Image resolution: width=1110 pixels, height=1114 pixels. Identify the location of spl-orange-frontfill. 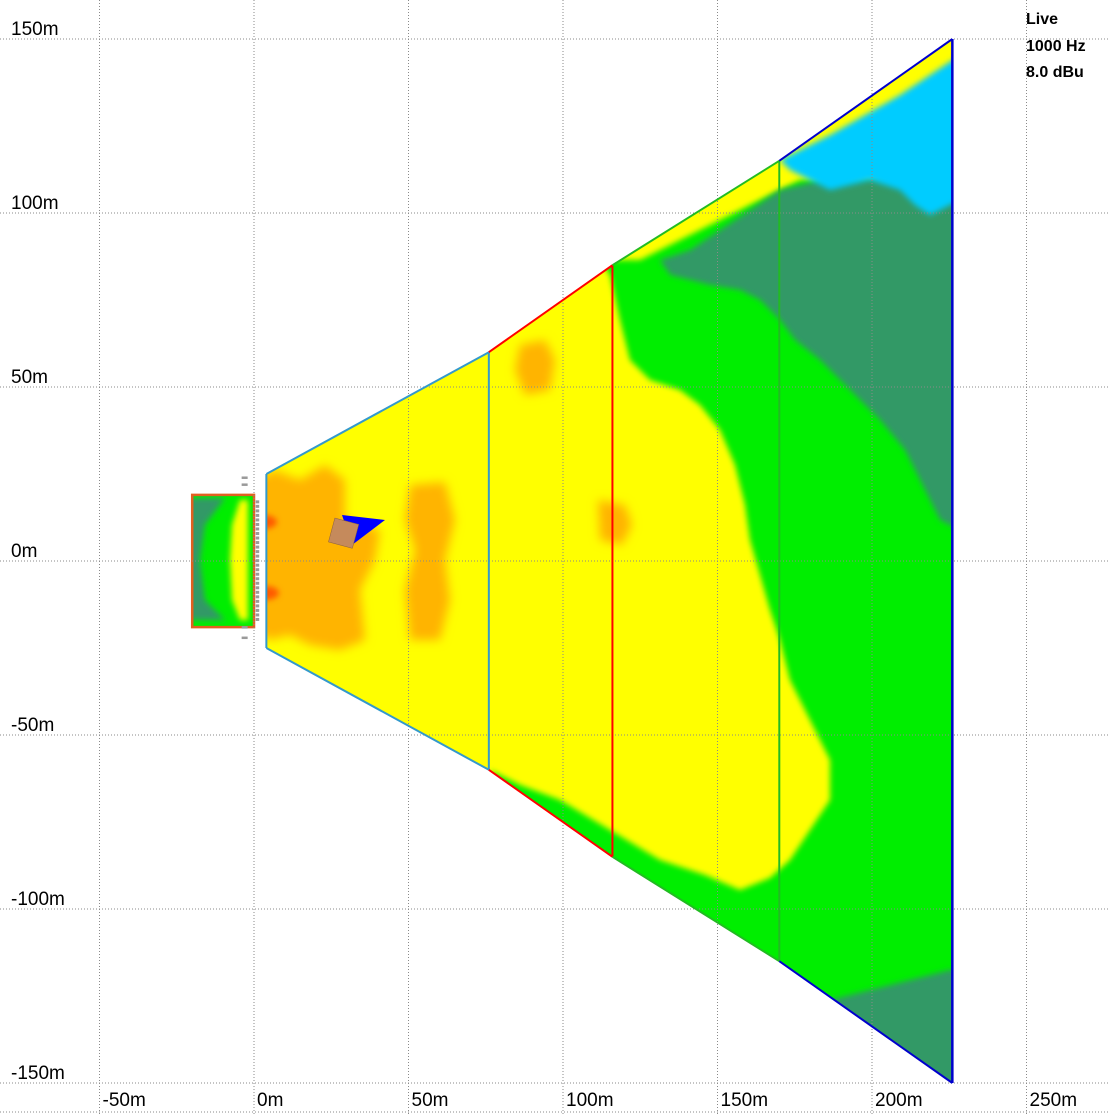
(323, 557).